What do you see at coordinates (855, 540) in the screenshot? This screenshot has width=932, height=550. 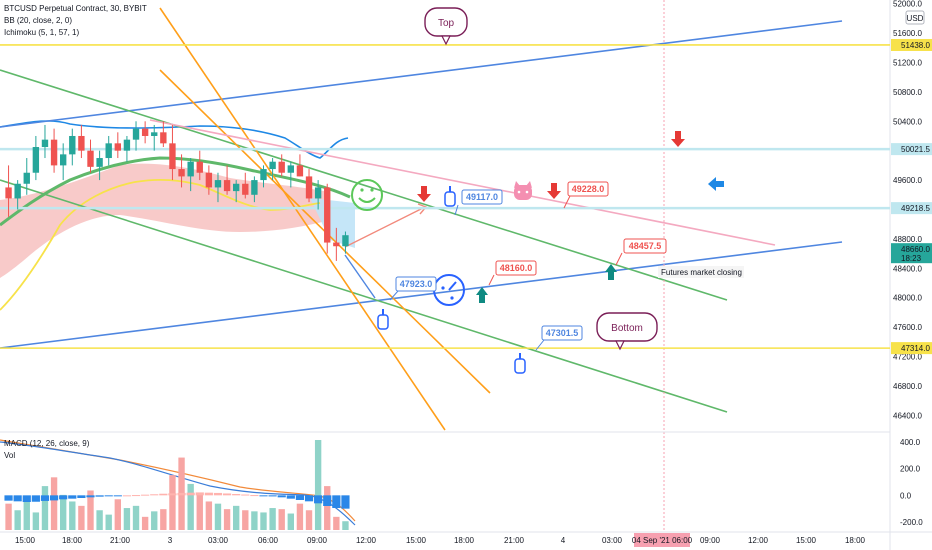 I see `time-tick-label: 18:00` at bounding box center [855, 540].